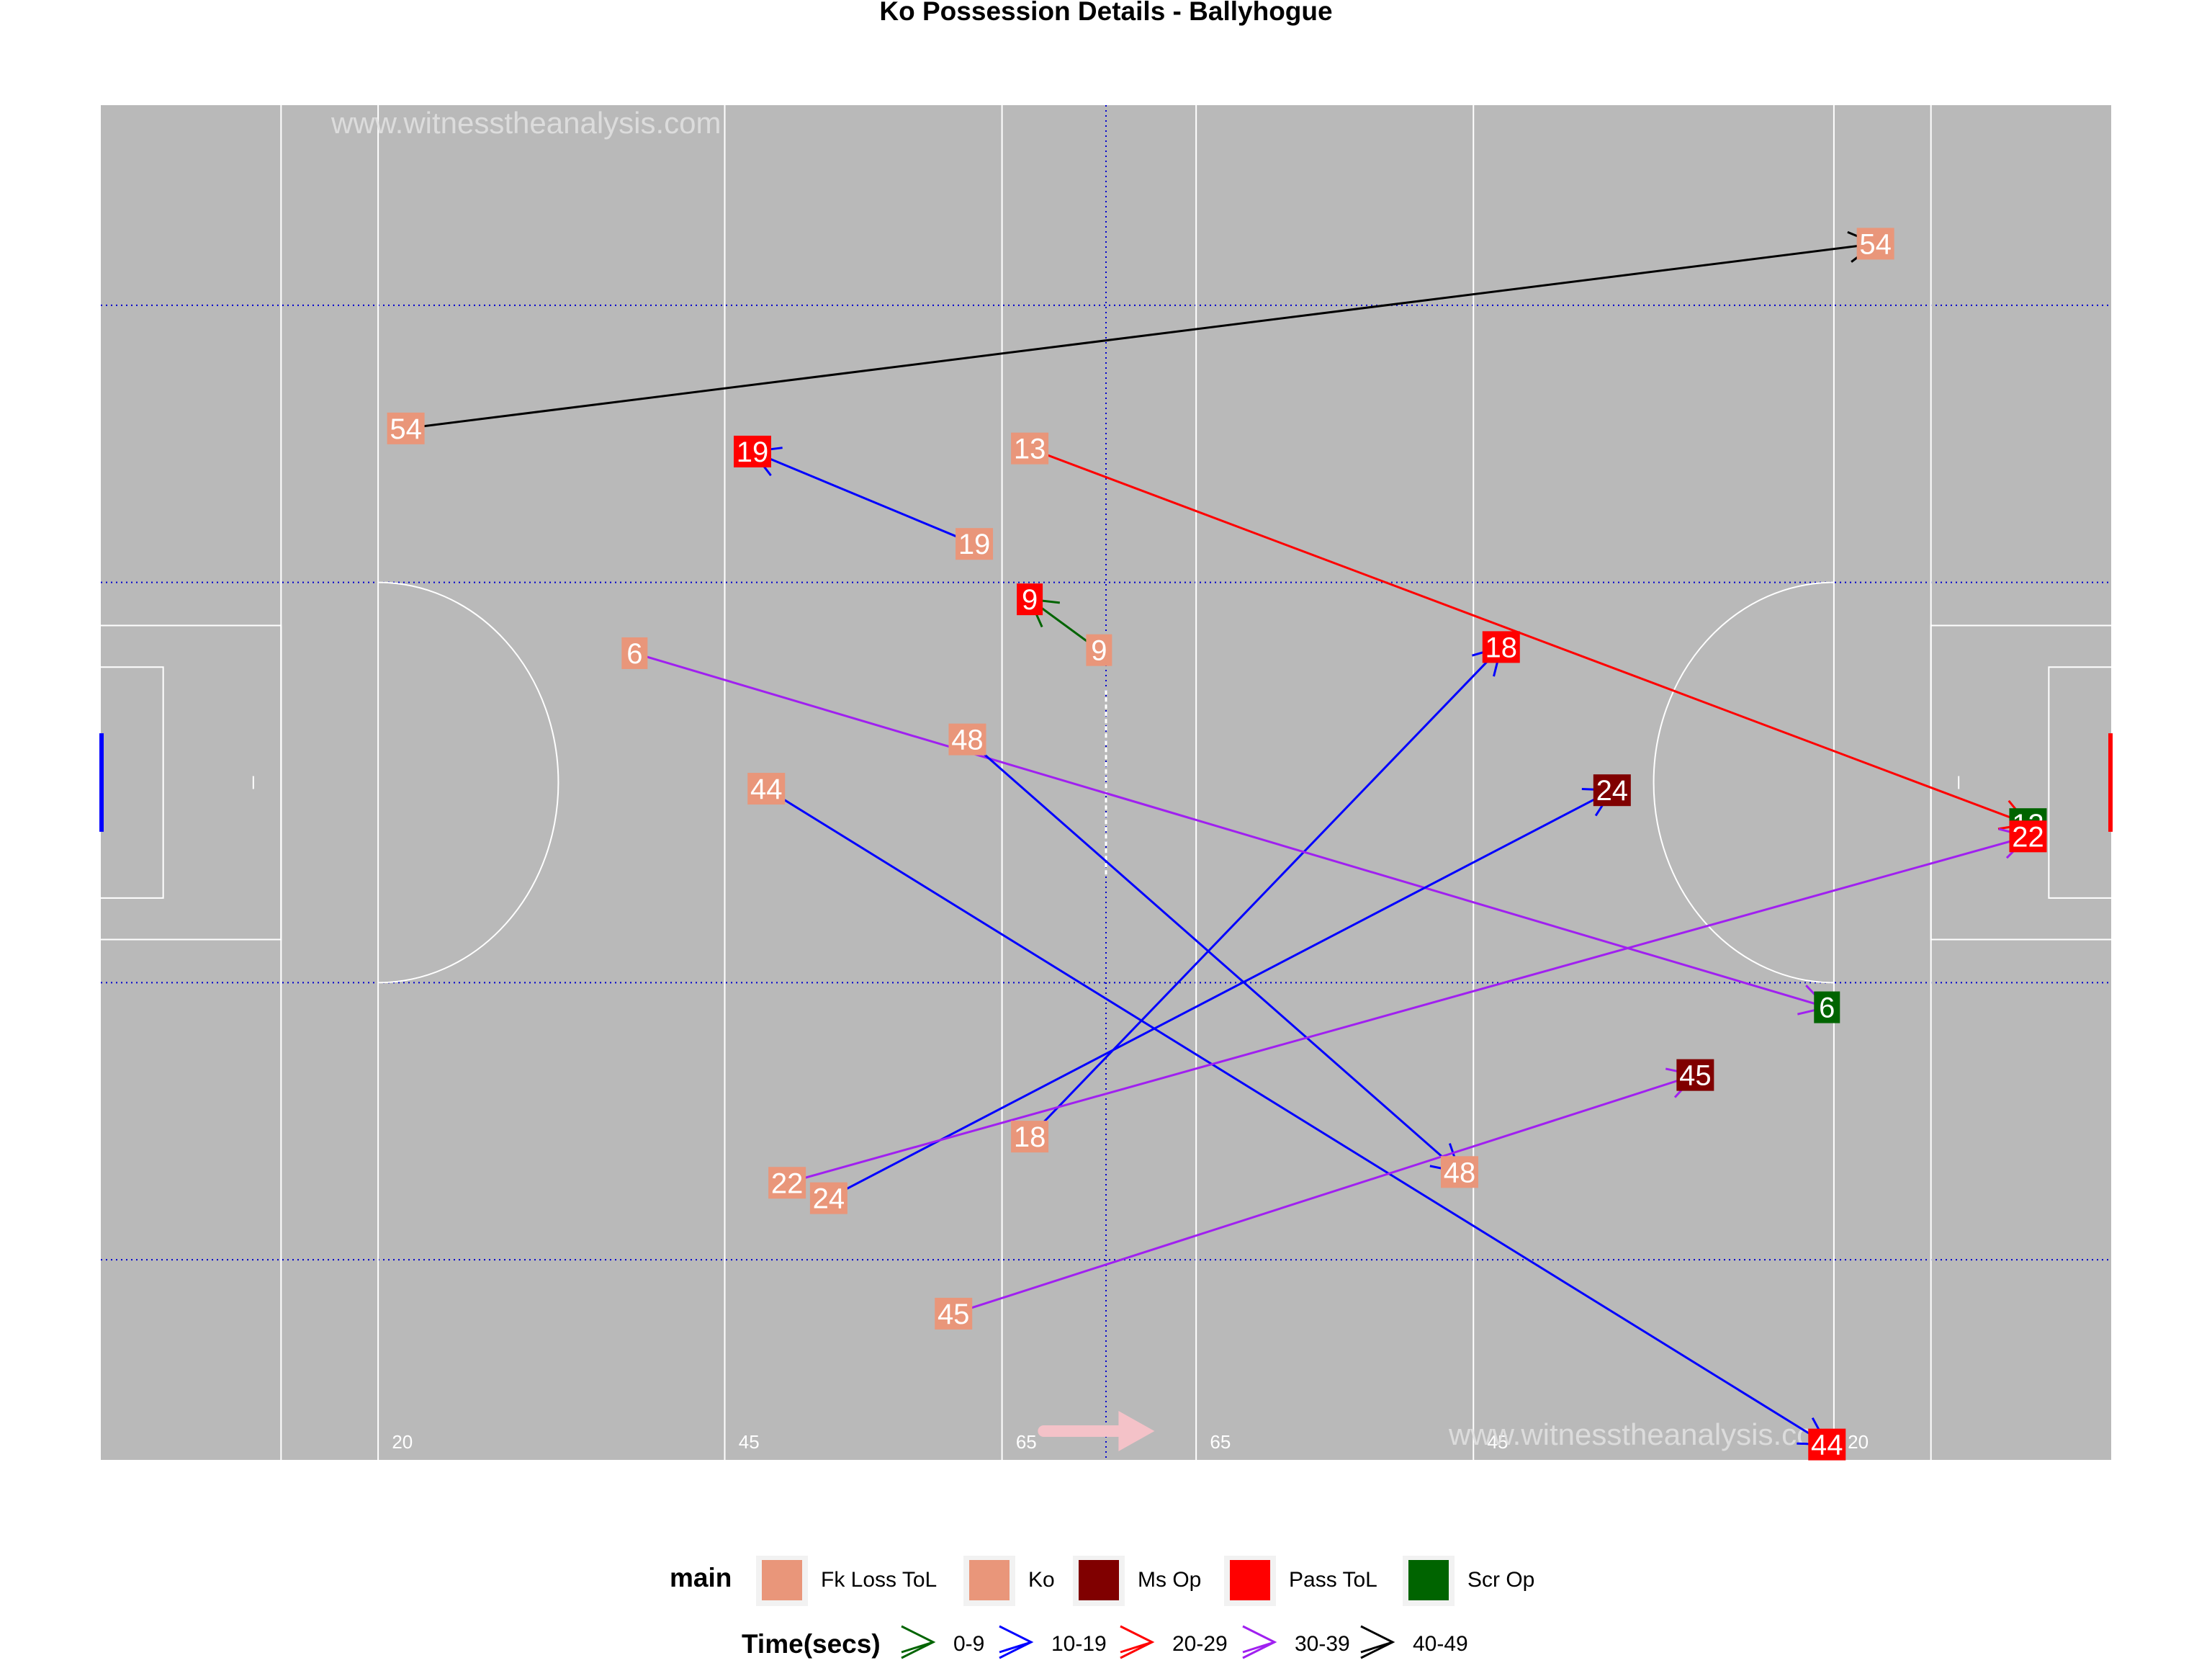 The height and width of the screenshot is (1663, 2212). I want to click on legend-time-label: 0-9, so click(968, 1644).